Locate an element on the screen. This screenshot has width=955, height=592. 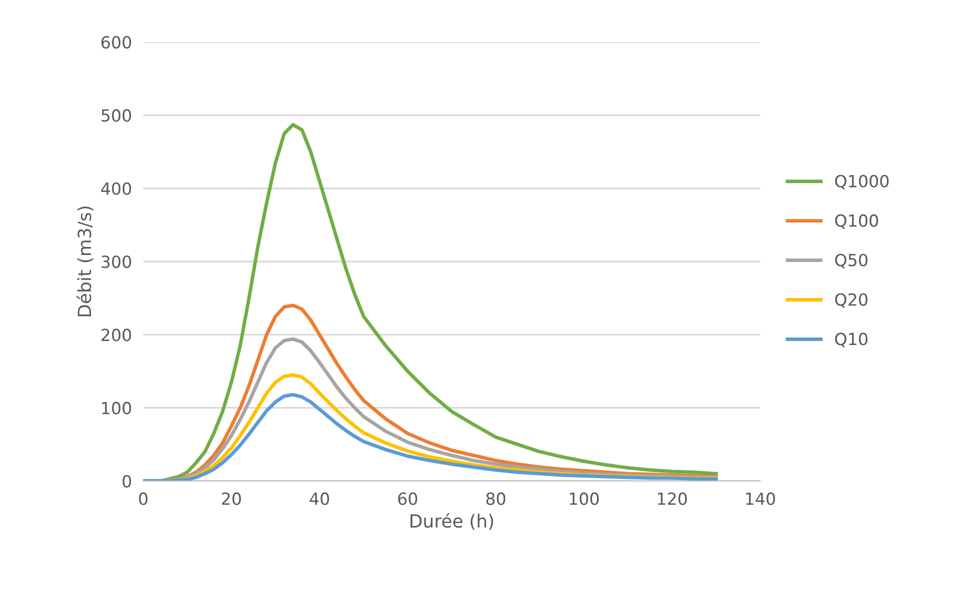
x-tick-label: 40 is located at coordinates (320, 499).